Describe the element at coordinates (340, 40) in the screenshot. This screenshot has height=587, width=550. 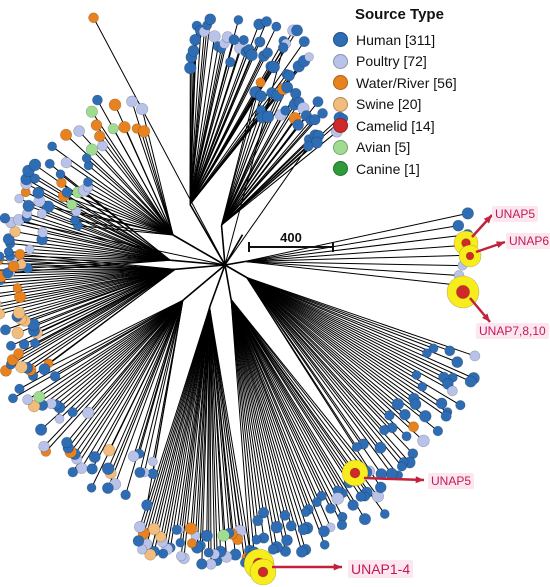
I see `legend-swatch-human` at that location.